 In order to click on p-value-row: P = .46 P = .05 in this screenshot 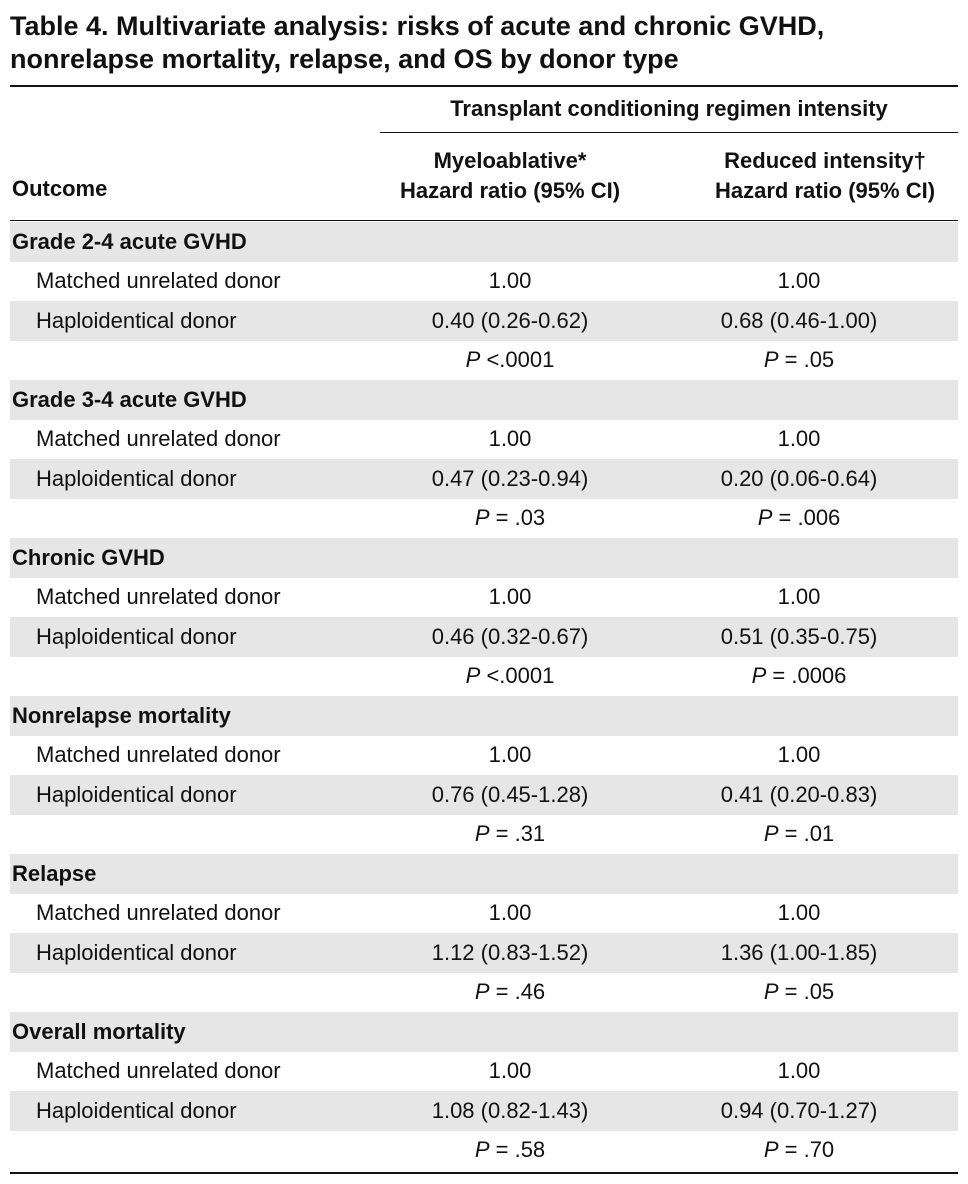, I will do `click(484, 993)`.